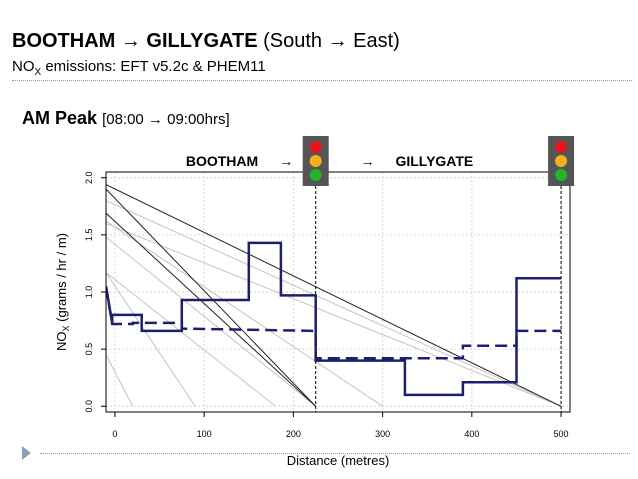 The width and height of the screenshot is (638, 479). Describe the element at coordinates (329, 161) in the screenshot. I see `road-labels: BOOTHAM → → GILLYGATE` at that location.